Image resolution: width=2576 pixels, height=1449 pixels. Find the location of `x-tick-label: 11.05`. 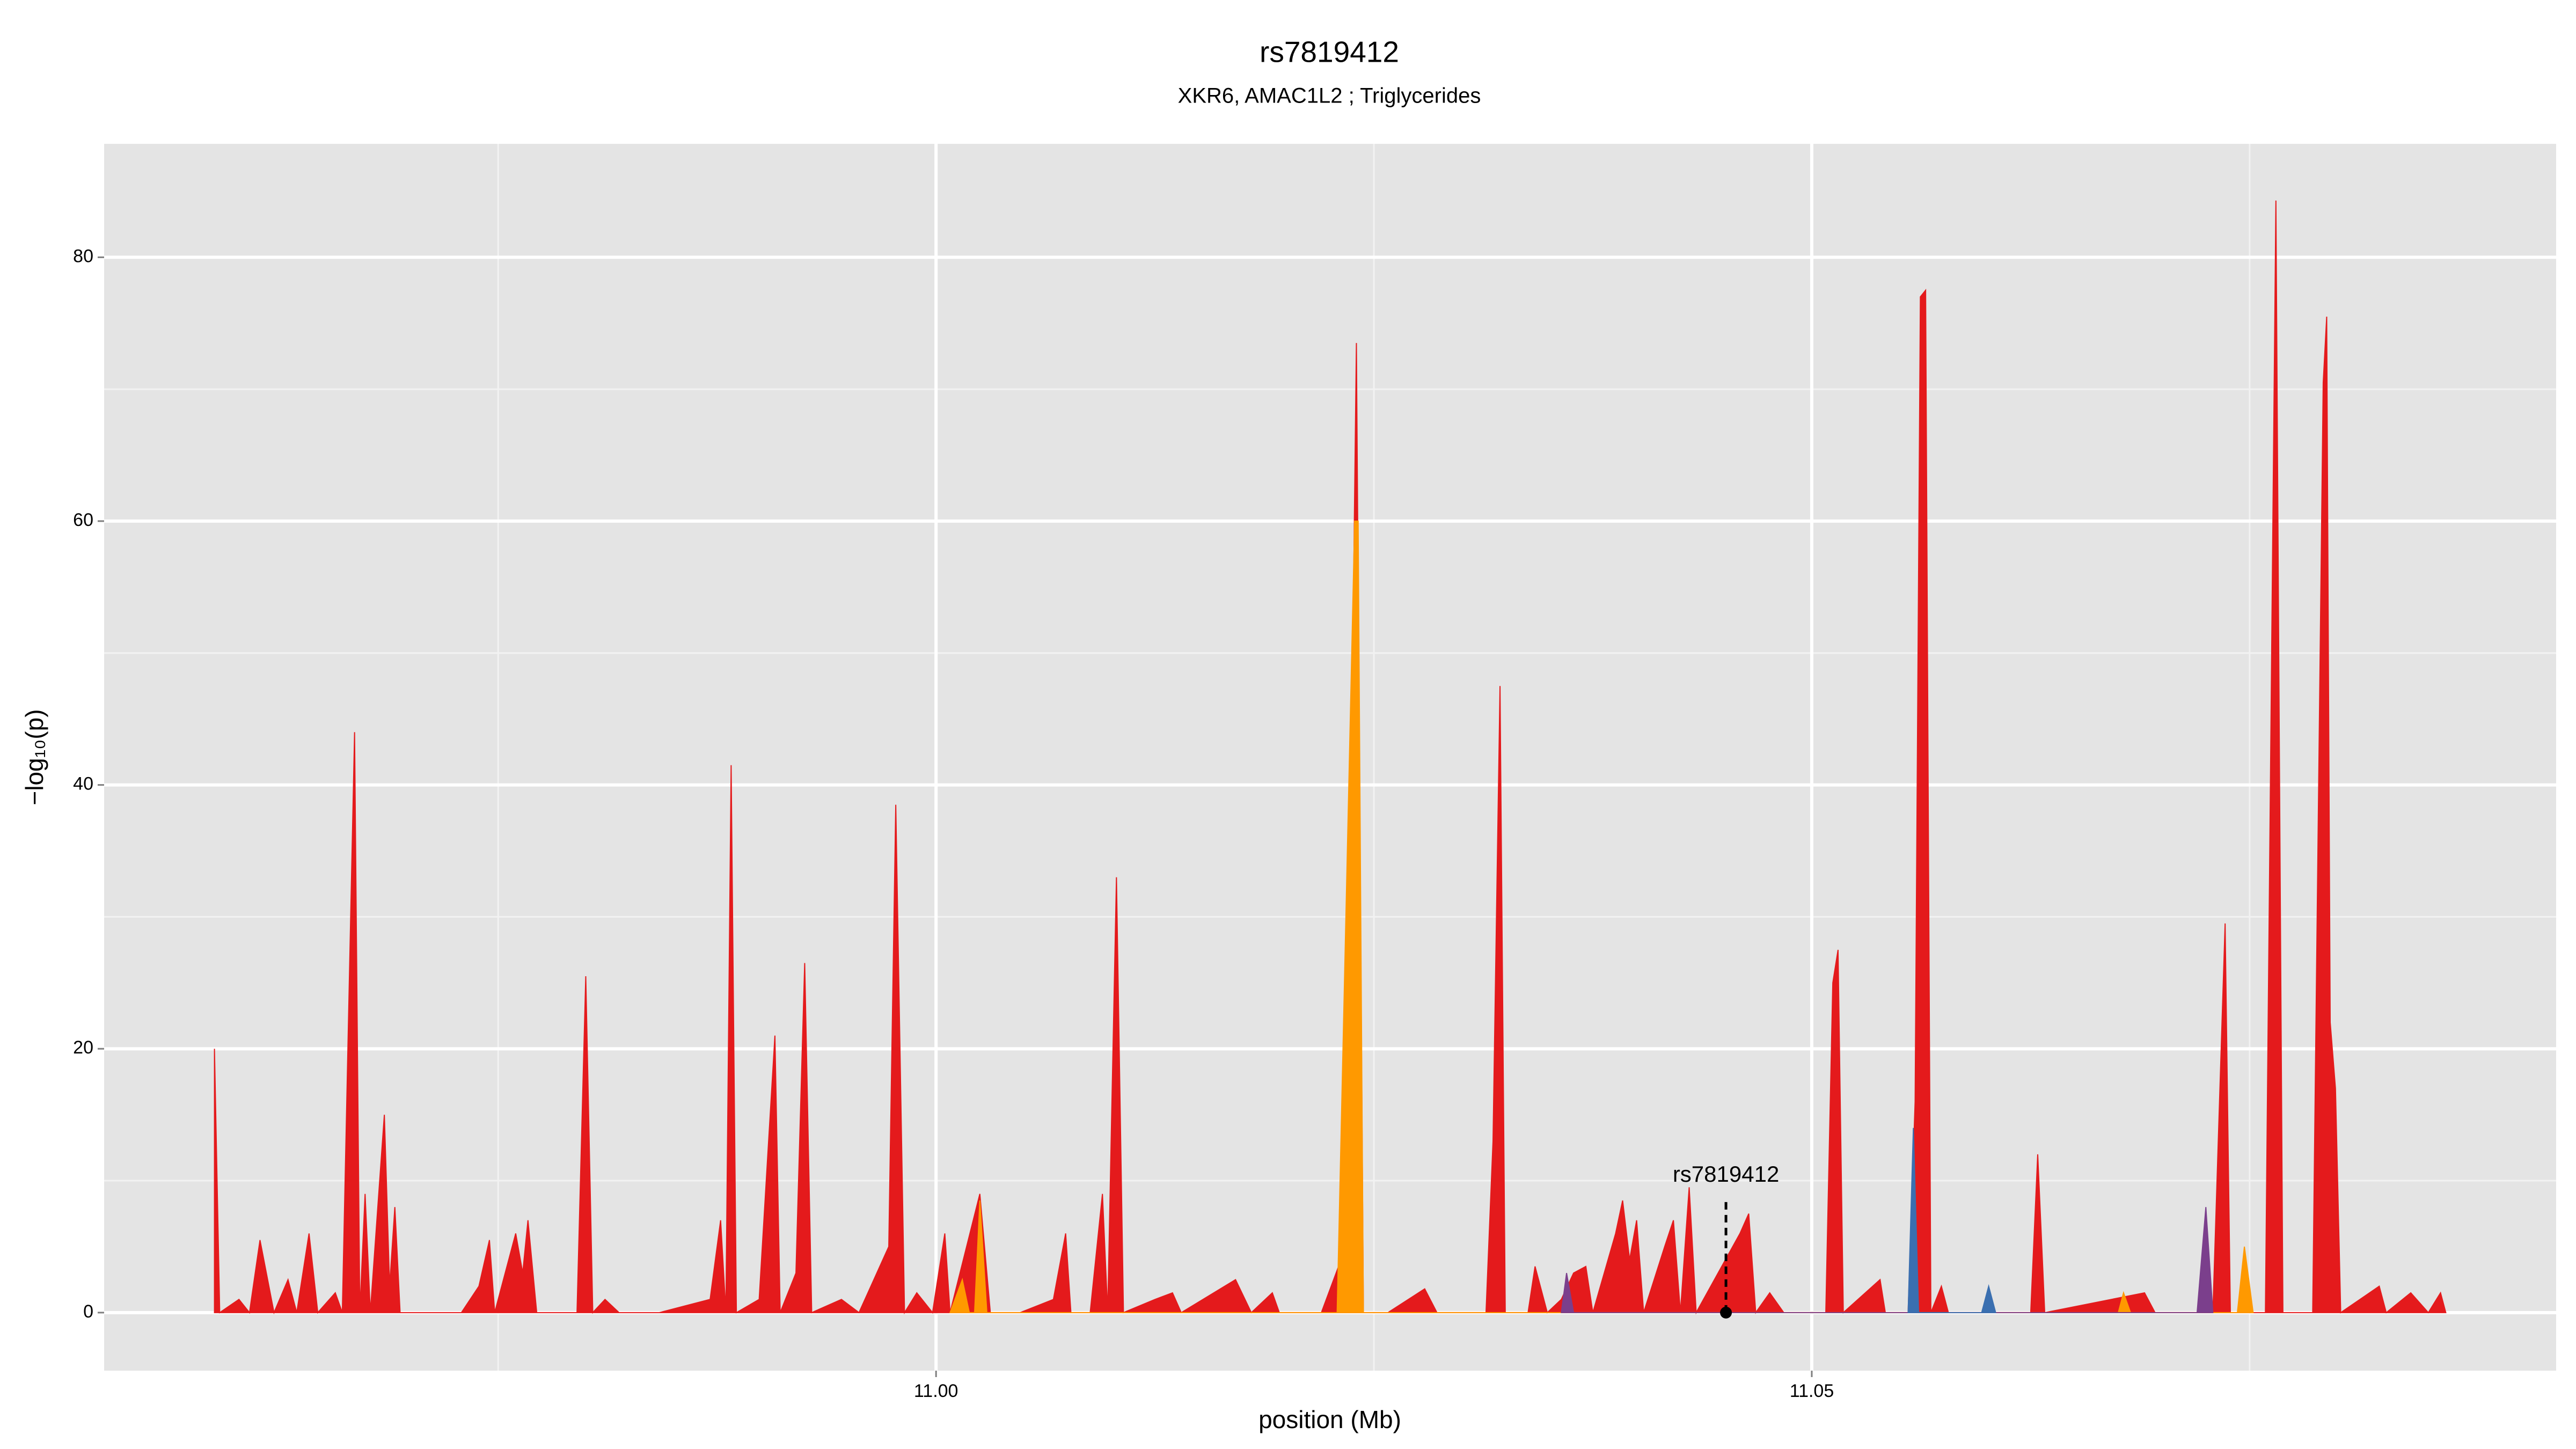

x-tick-label: 11.05 is located at coordinates (1812, 1391).